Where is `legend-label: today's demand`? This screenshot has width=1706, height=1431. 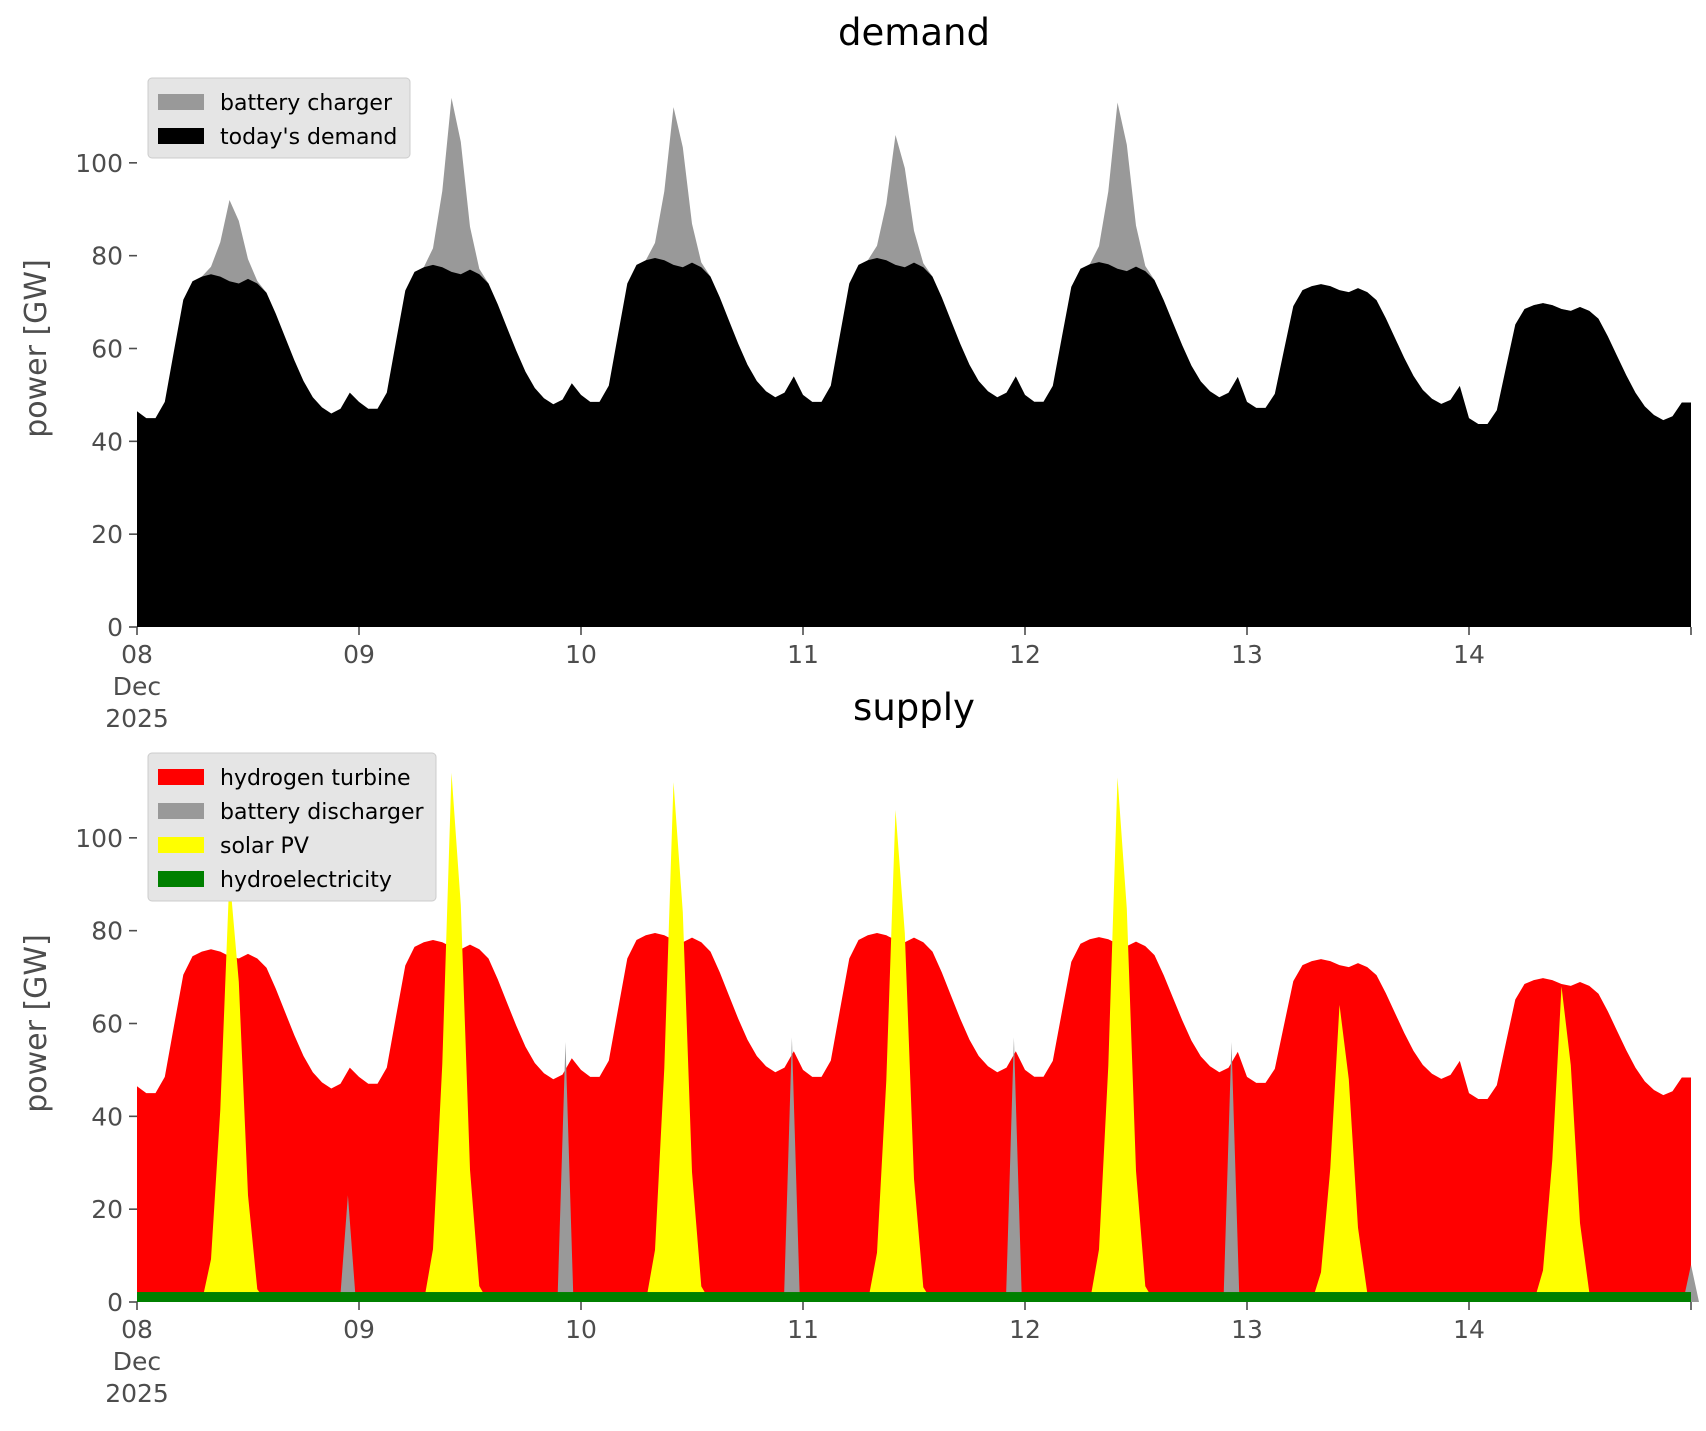
legend-label: today's demand is located at coordinates (308, 137).